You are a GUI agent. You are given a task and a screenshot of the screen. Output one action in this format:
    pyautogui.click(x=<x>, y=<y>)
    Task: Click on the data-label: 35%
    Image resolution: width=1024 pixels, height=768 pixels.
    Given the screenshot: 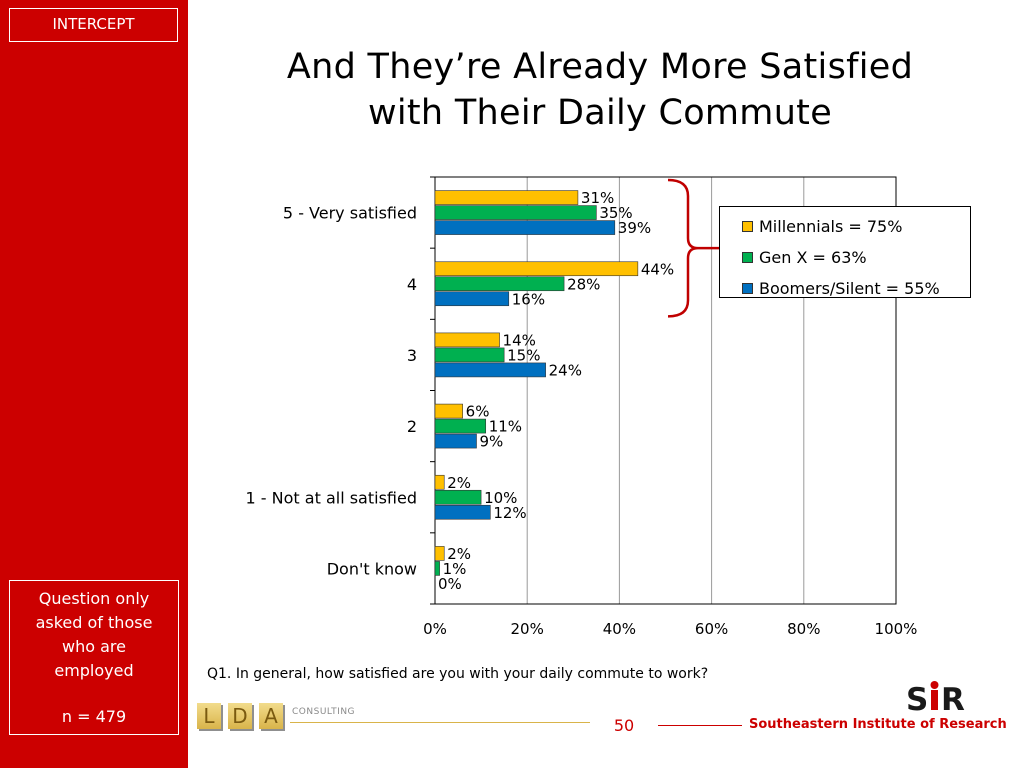 What is the action you would take?
    pyautogui.click(x=615, y=213)
    